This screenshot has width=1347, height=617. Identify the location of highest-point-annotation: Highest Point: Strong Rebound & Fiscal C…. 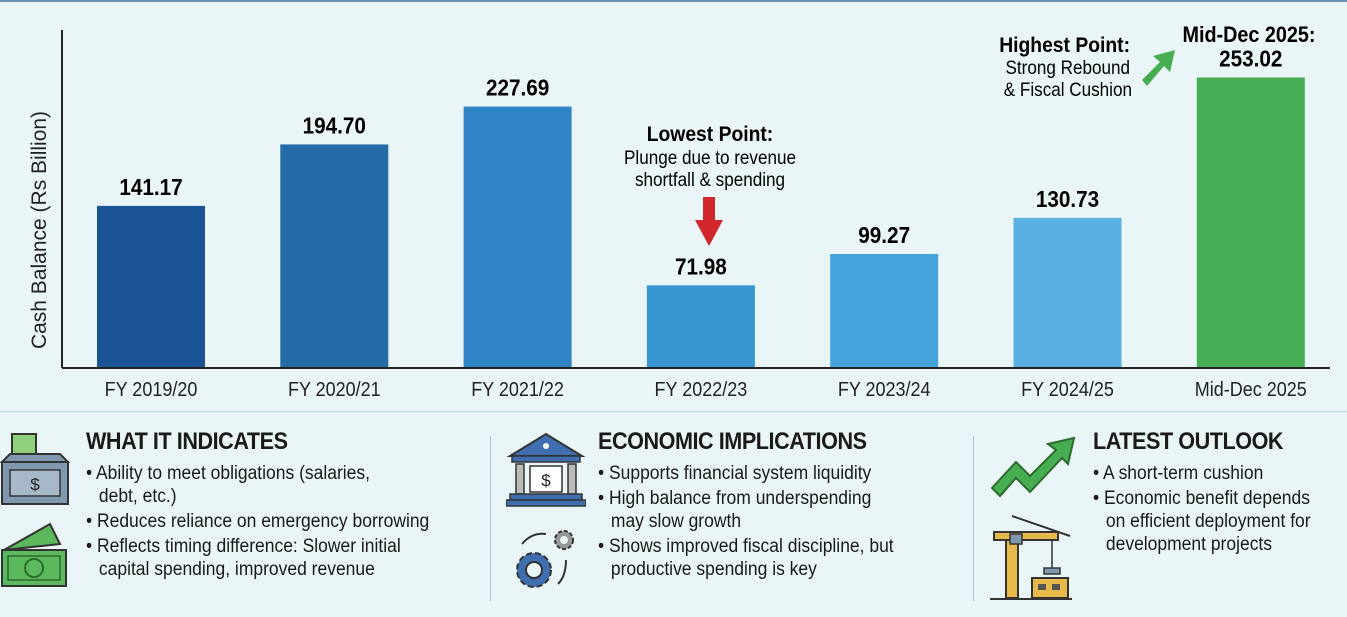
(1157, 61).